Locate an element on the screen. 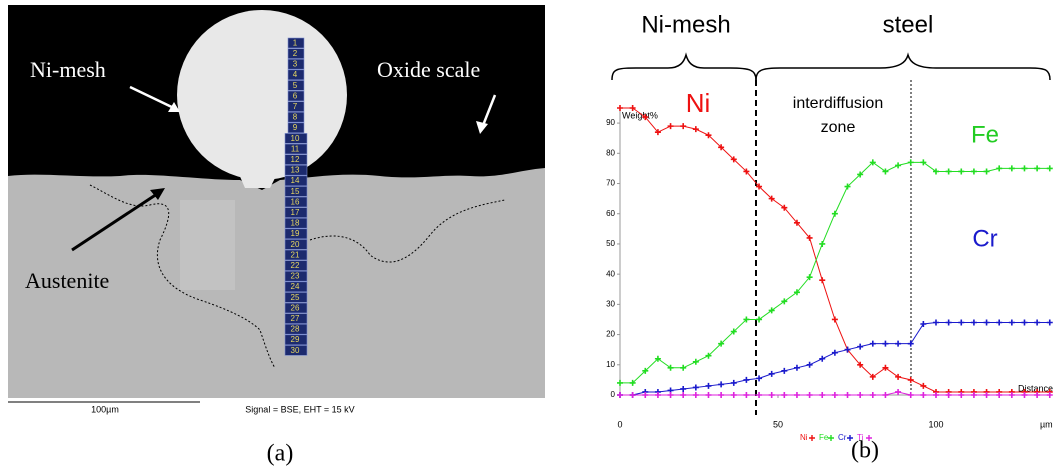 The width and height of the screenshot is (1057, 476). y-tick-label: 50 is located at coordinates (610, 243).